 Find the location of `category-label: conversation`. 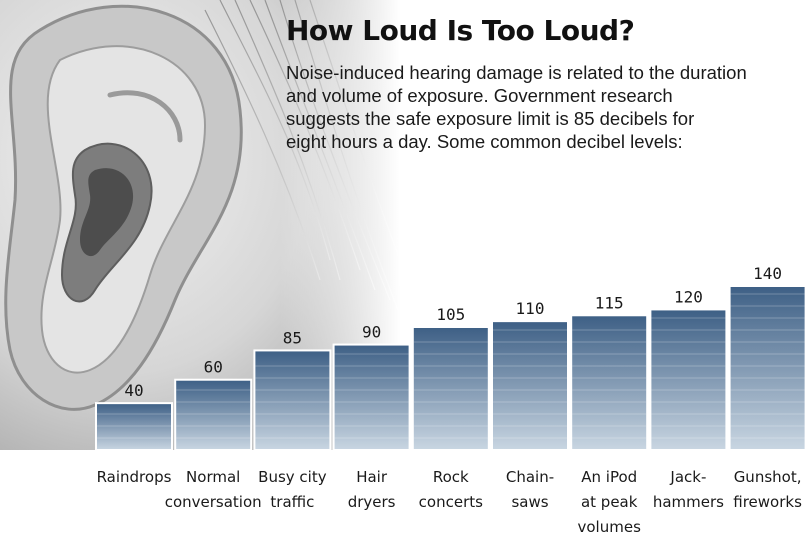

category-label: conversation is located at coordinates (213, 502).